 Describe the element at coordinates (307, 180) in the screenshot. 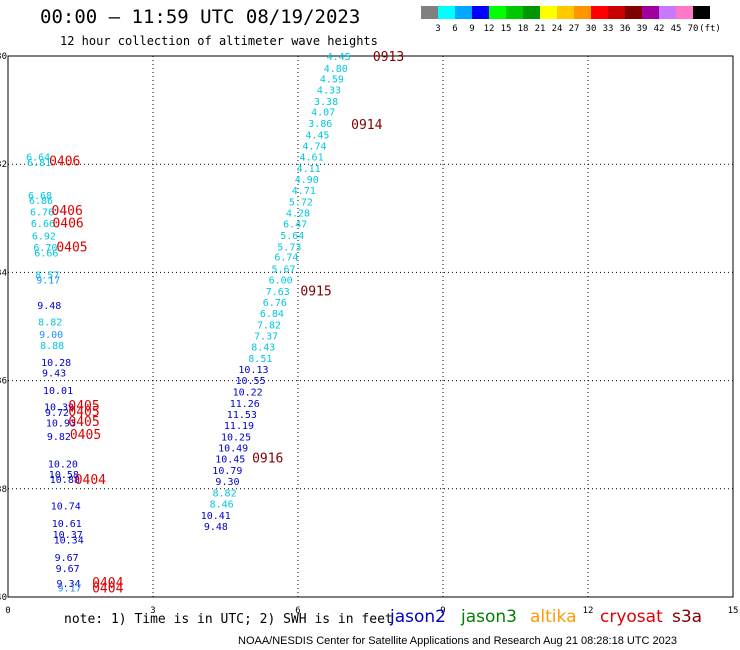

I see `wave-height-a: 4.90` at that location.